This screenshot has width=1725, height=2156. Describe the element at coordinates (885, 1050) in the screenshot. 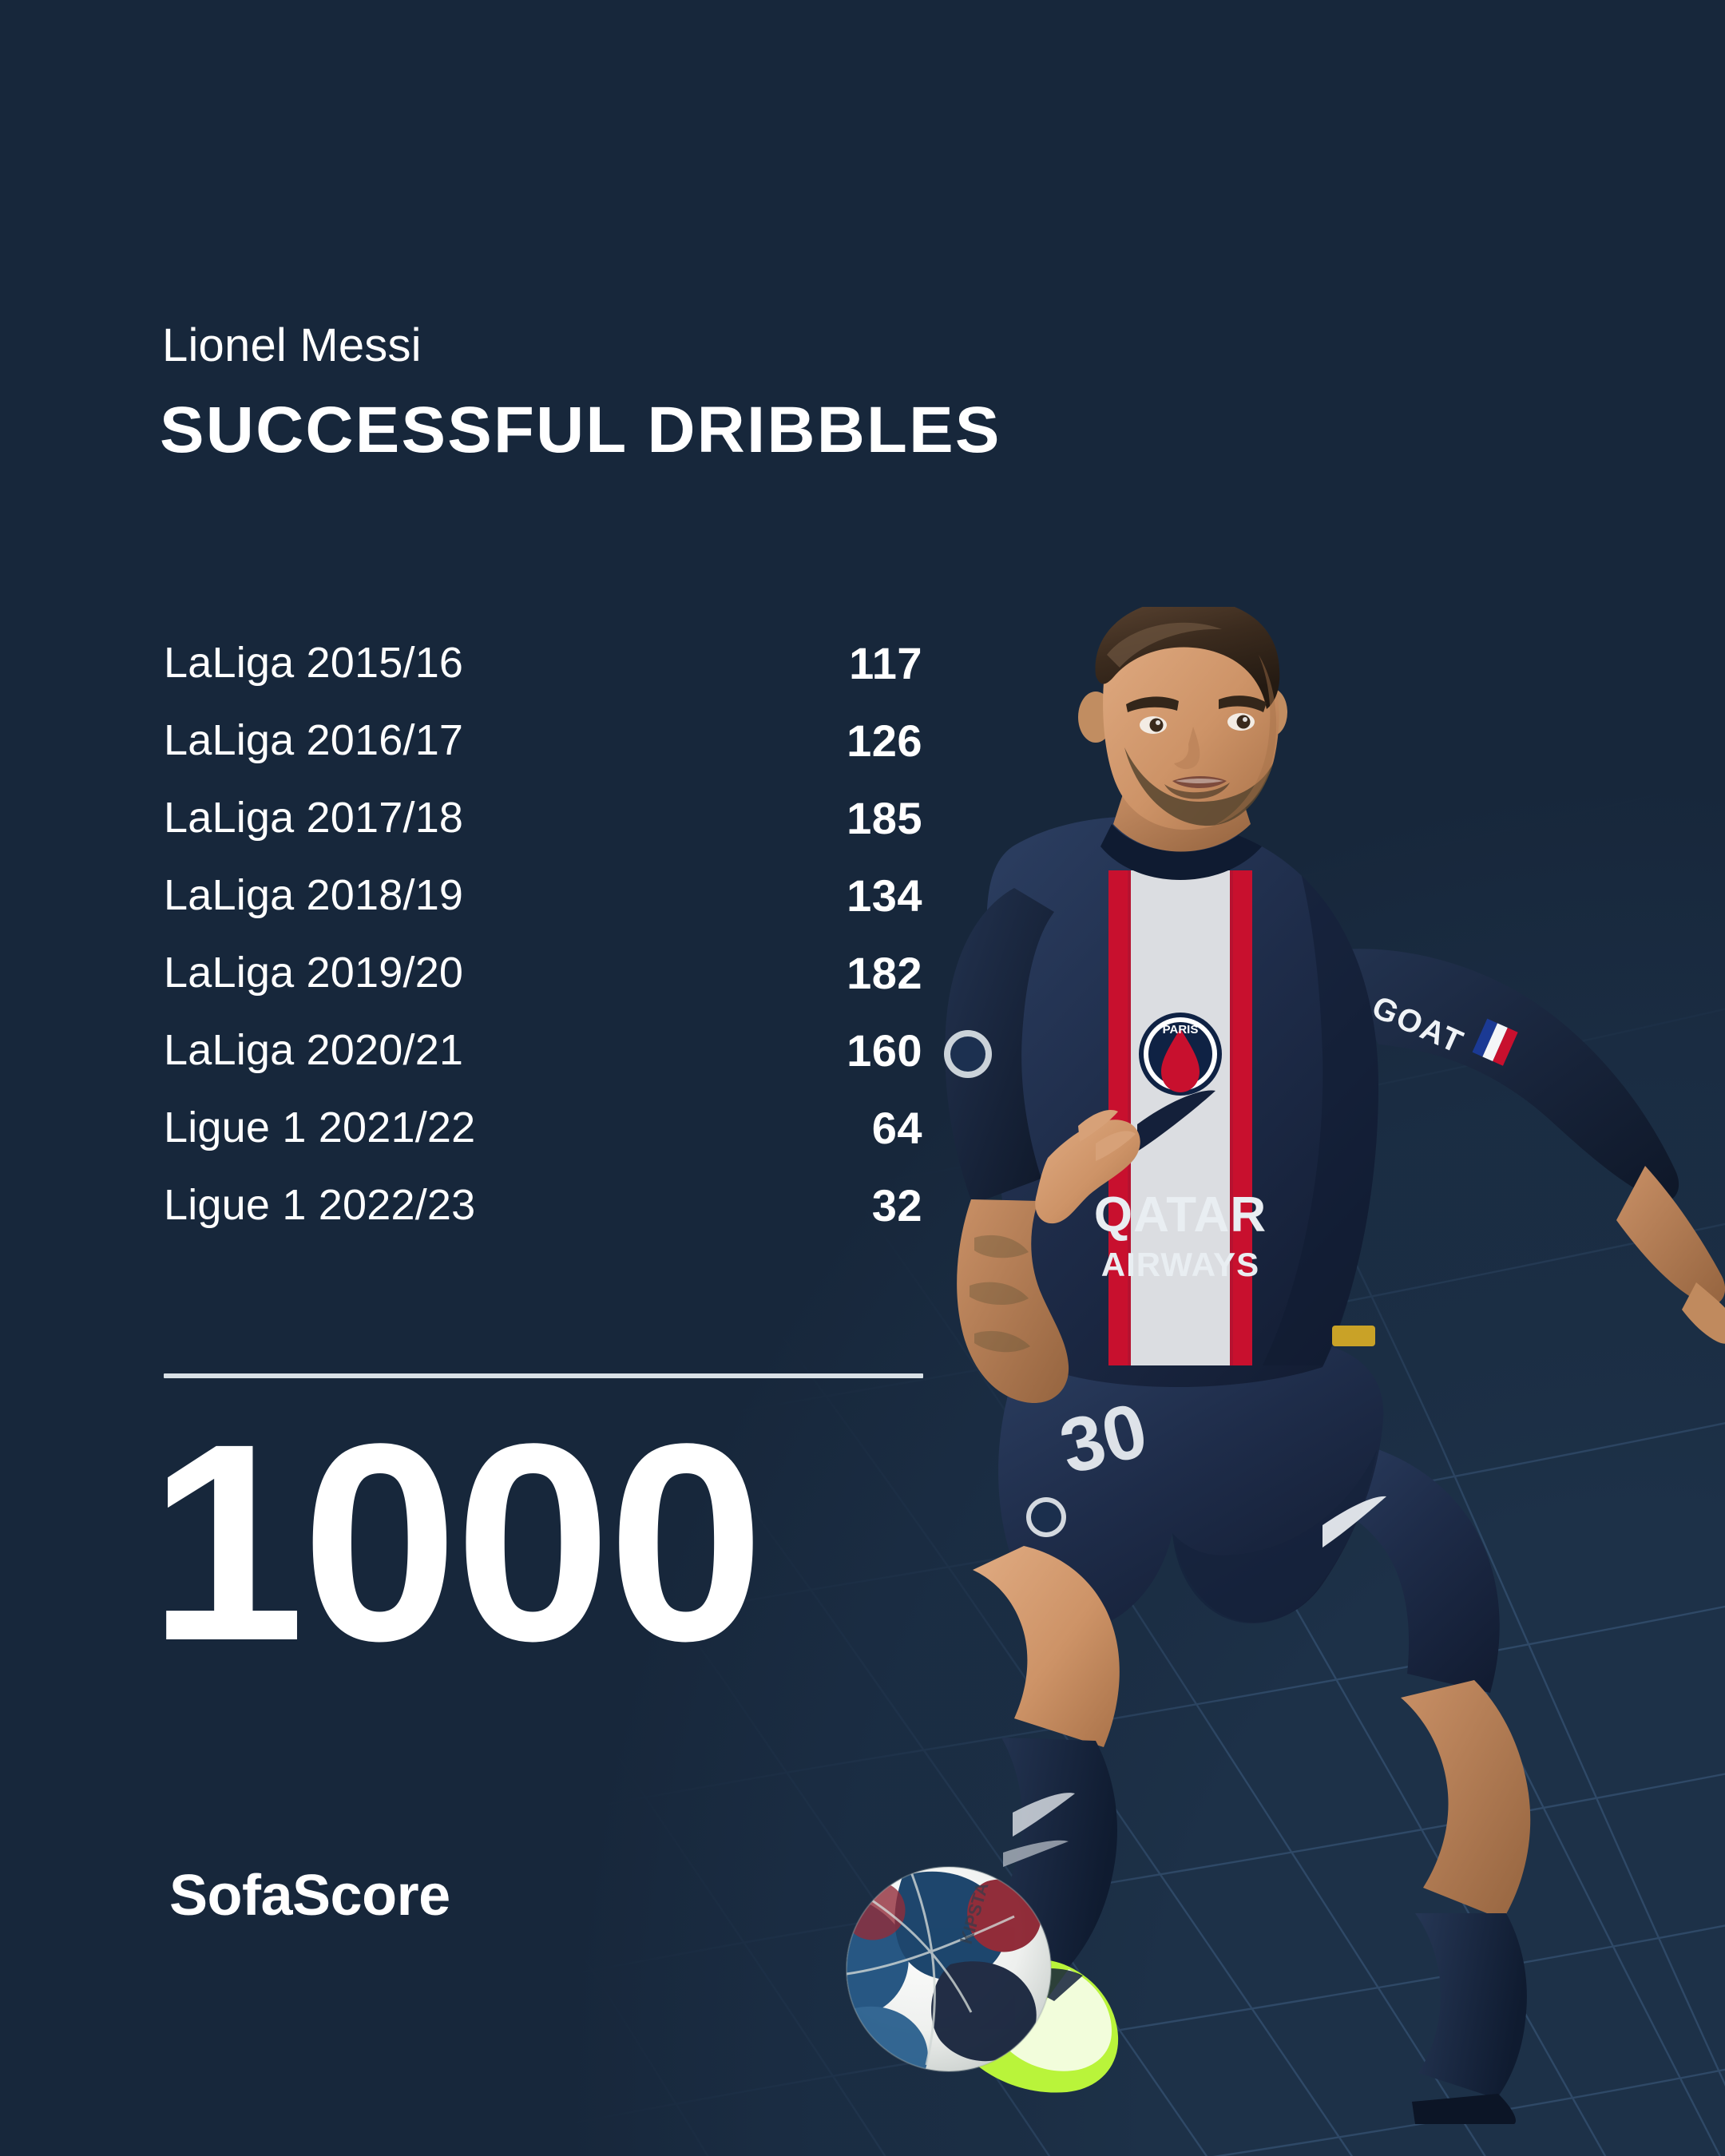

I see `stat-row-value: 160` at that location.